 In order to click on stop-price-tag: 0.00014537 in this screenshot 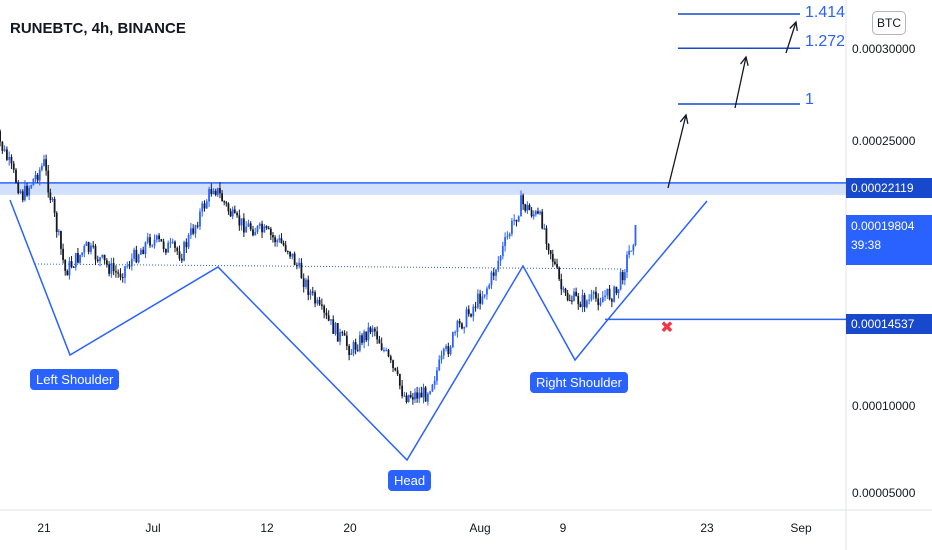, I will do `click(889, 324)`.